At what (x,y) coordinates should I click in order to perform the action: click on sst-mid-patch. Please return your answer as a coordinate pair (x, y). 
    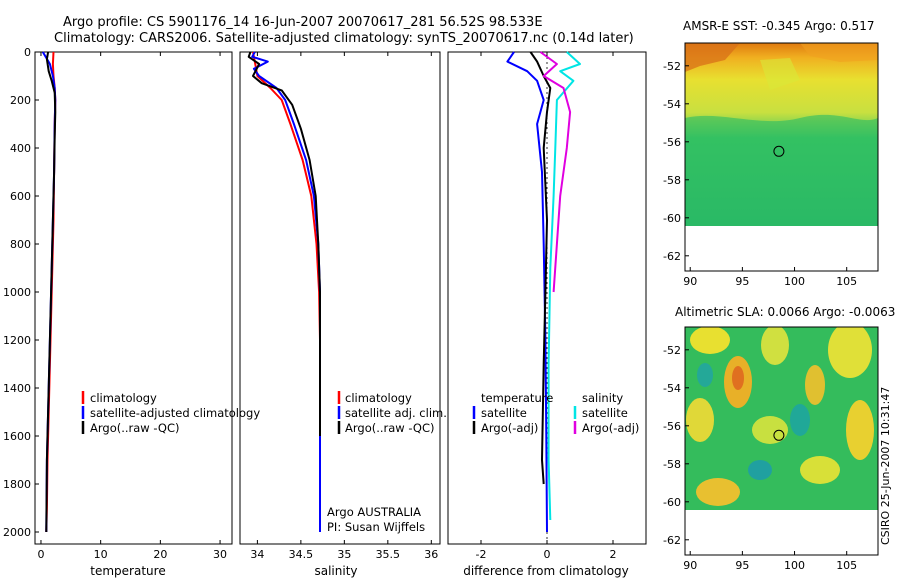
    Looking at the image, I should click on (780, 74).